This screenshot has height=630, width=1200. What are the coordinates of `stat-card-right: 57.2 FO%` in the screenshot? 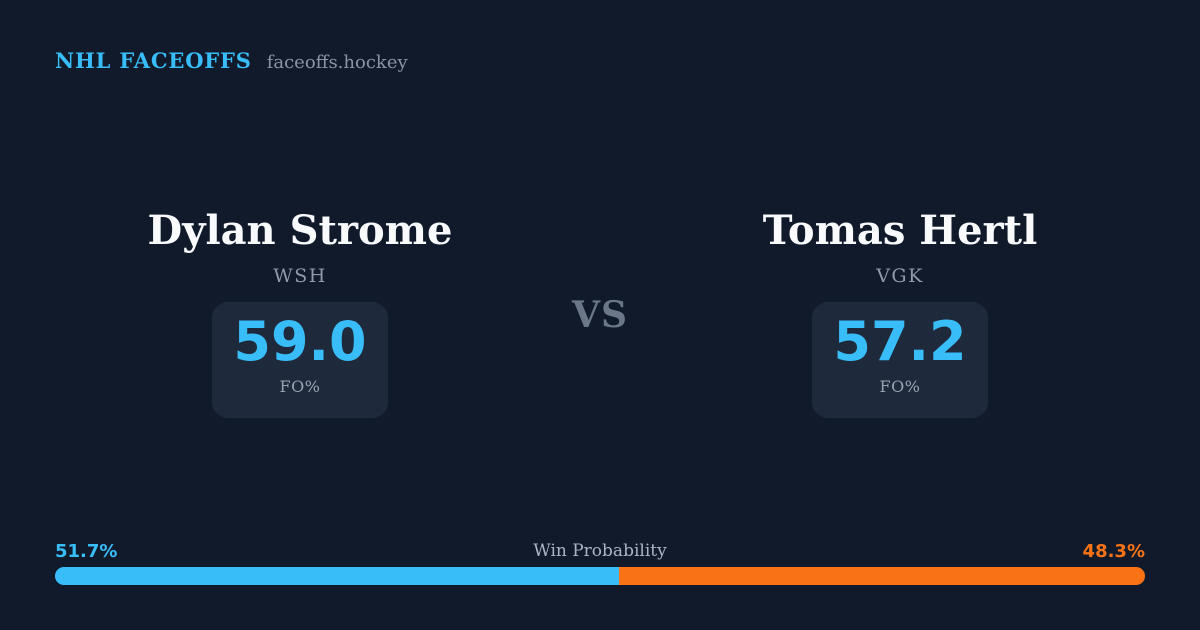 It's located at (900, 360).